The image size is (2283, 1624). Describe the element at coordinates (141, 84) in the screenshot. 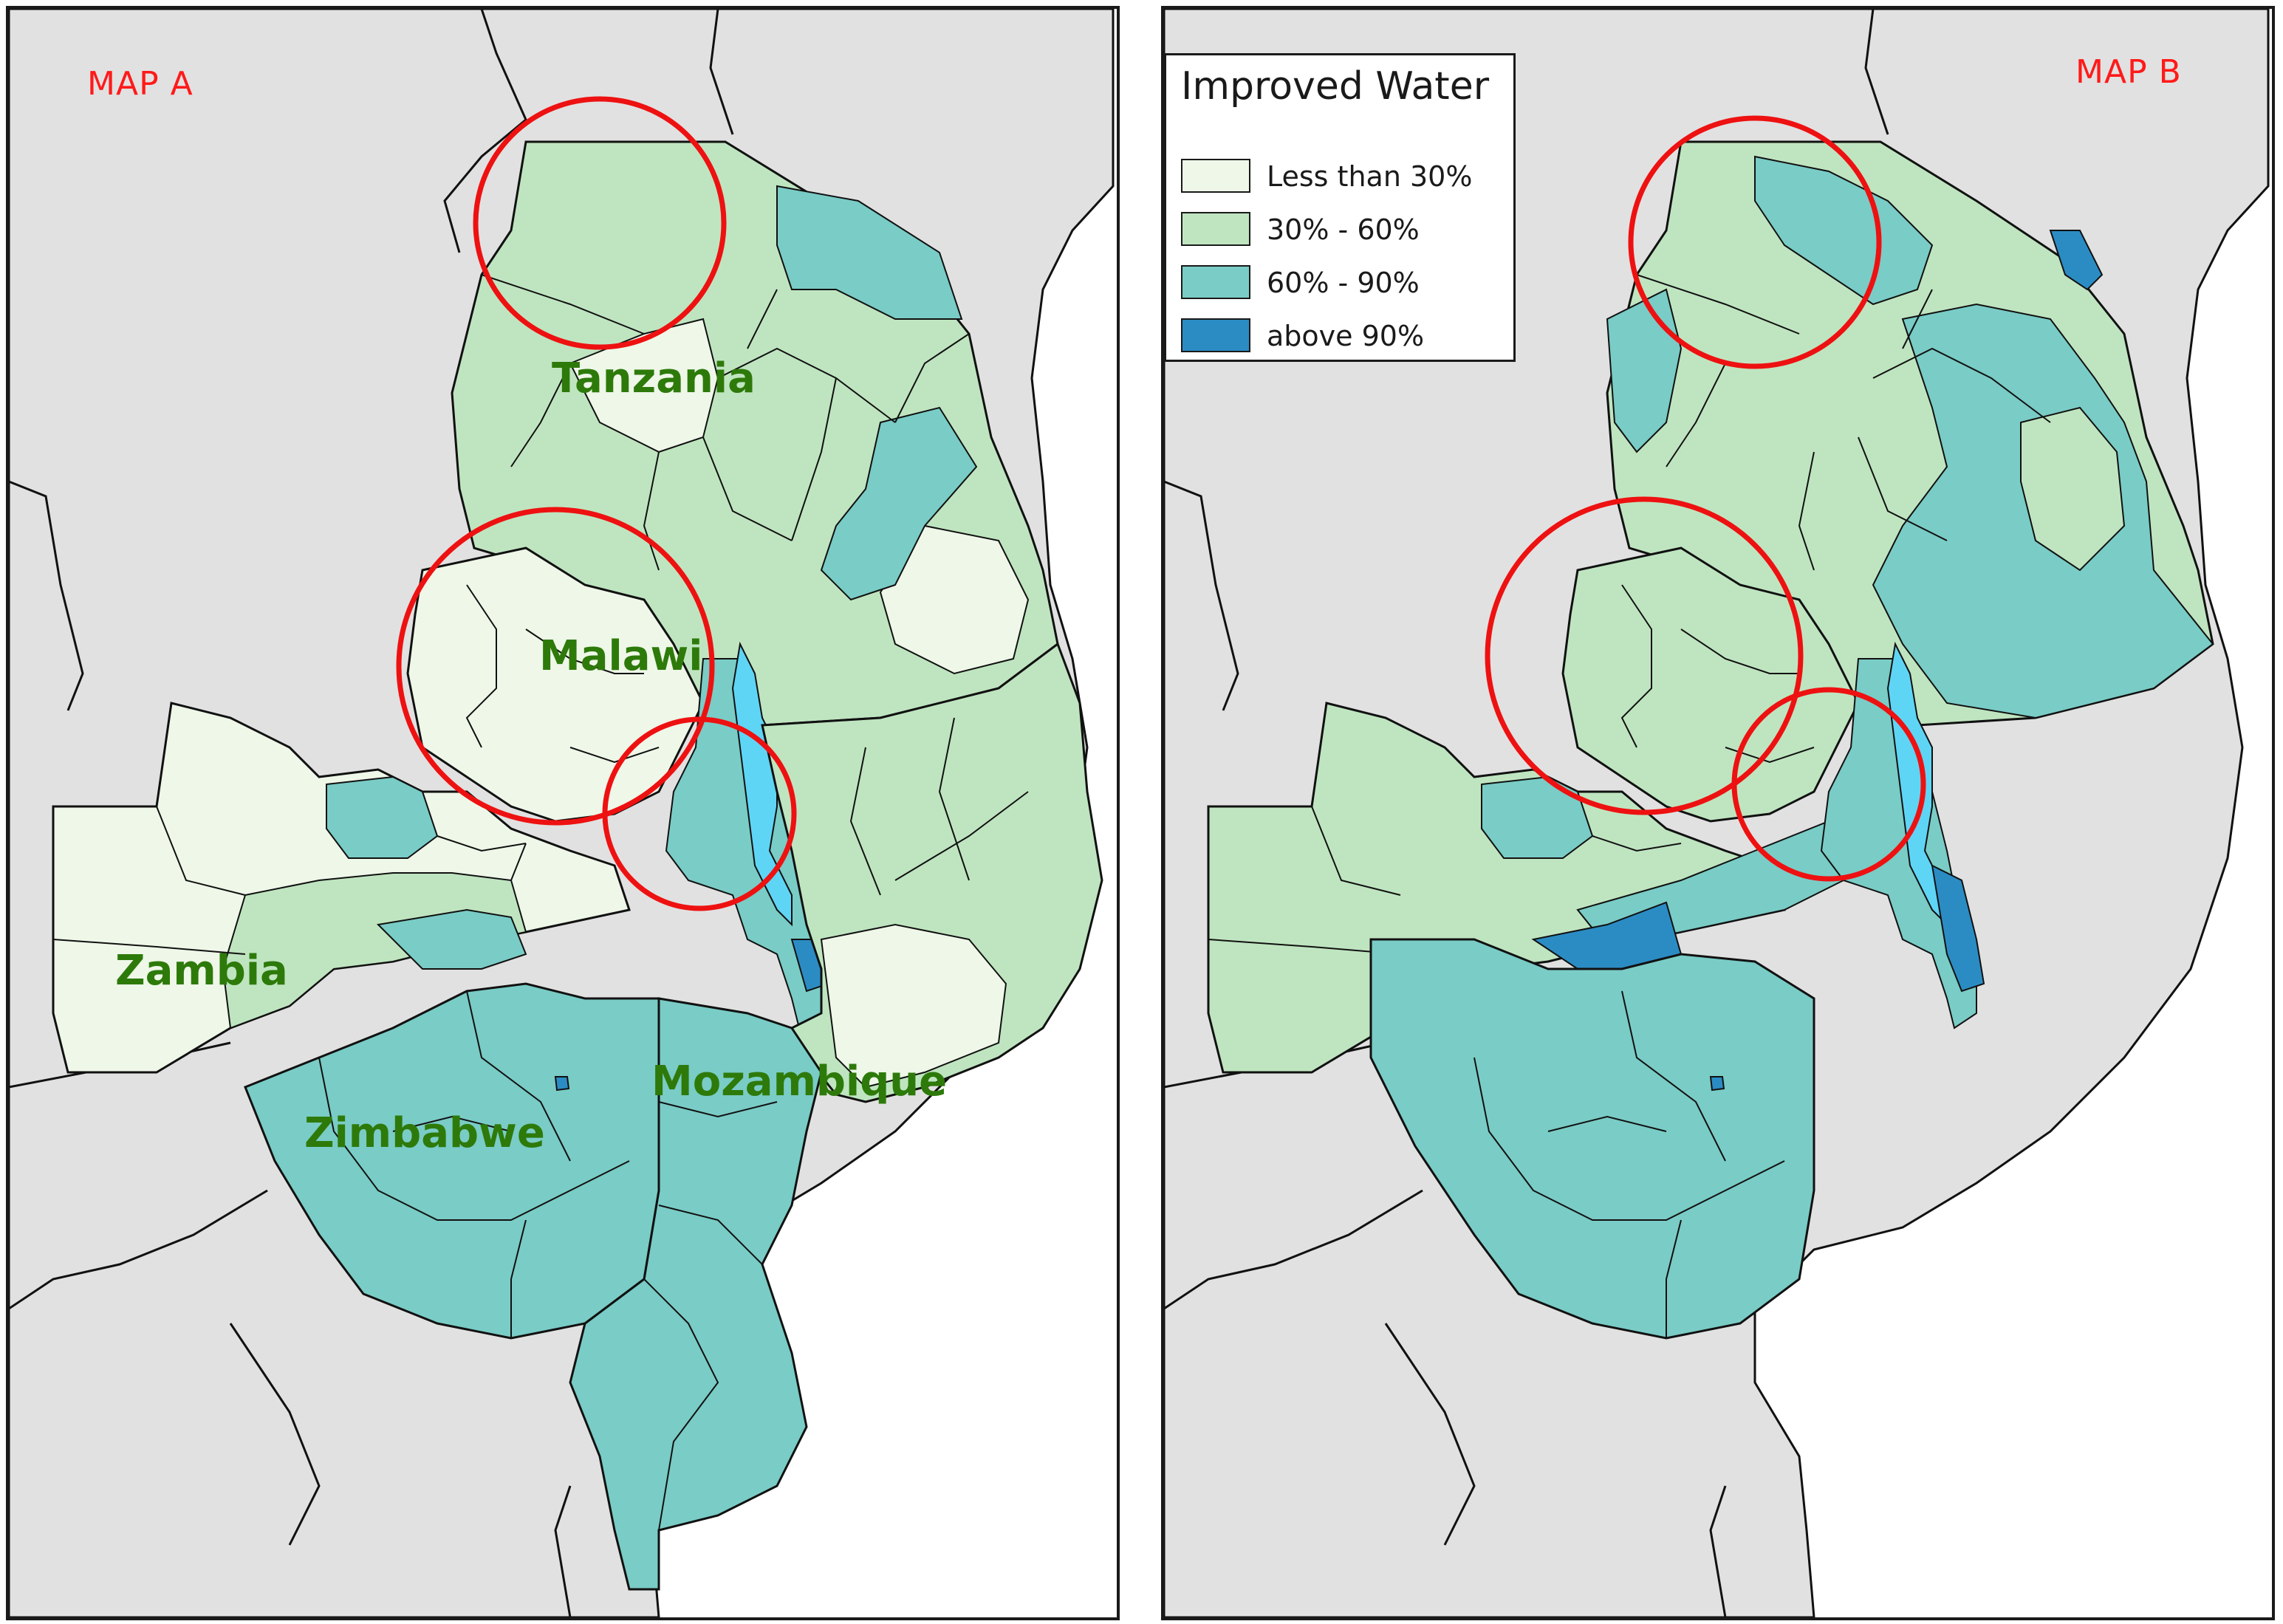

I see `map-a-title: MAP A` at that location.